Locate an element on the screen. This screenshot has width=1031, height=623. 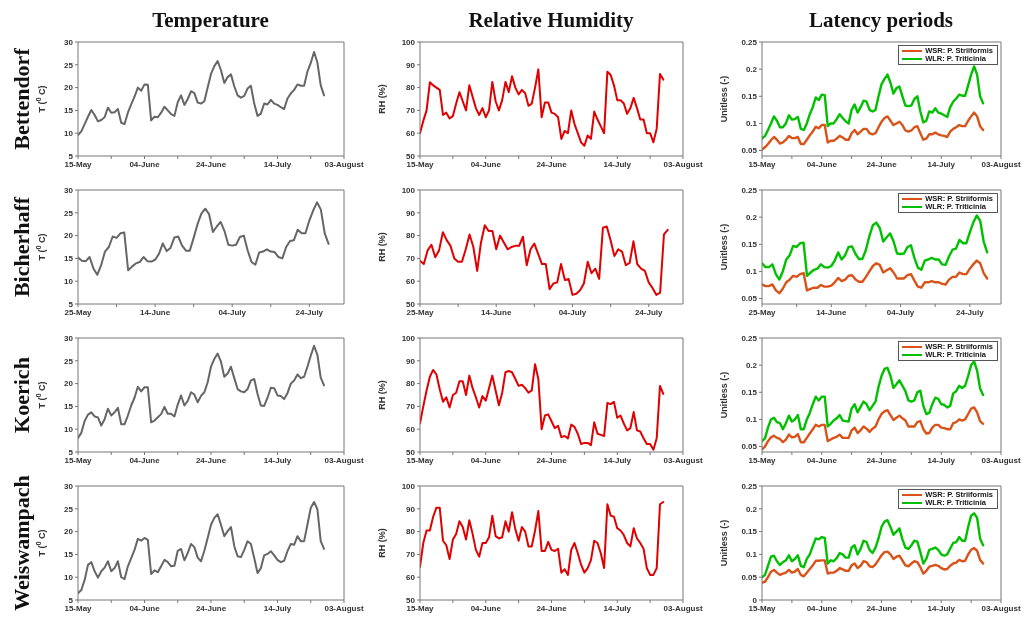
chart-title: Relative Humidity is located at coordinates (551, 20).